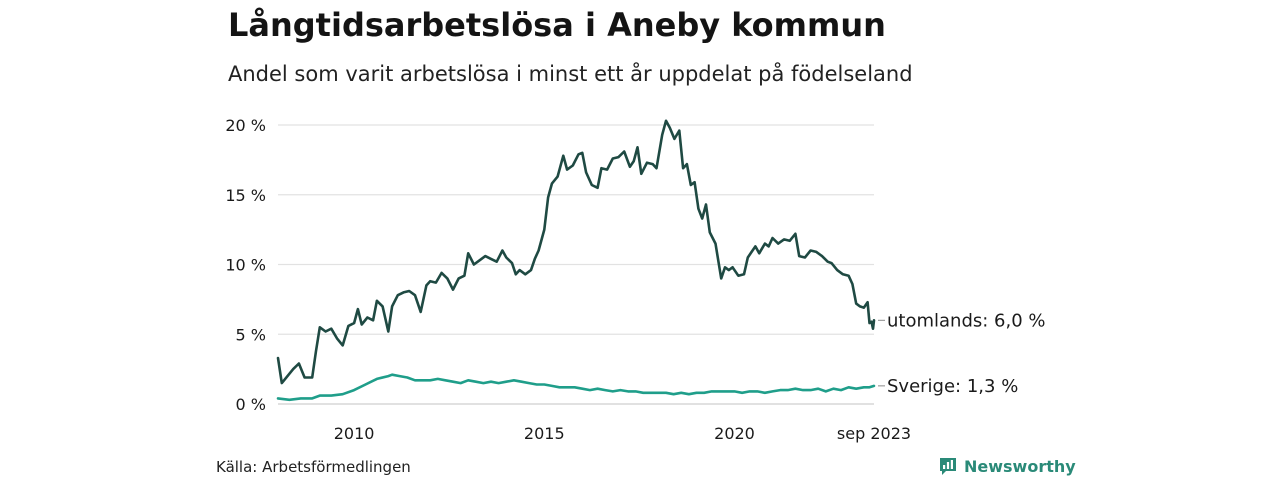  Describe the element at coordinates (251, 334) in the screenshot. I see `y-tick-label: 5 %` at that location.